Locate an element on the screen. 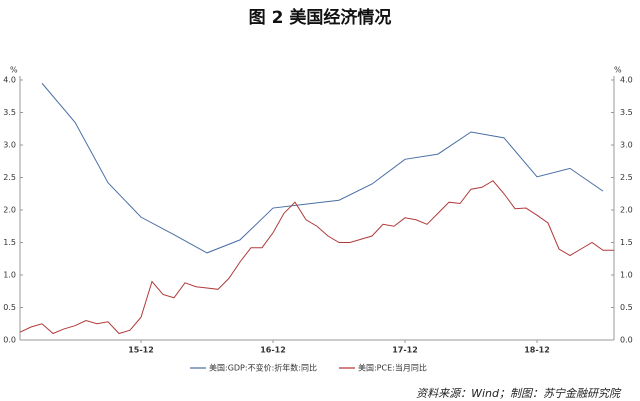  legend-label: 美国:GDP:不变价:折年数:同比 is located at coordinates (263, 368).